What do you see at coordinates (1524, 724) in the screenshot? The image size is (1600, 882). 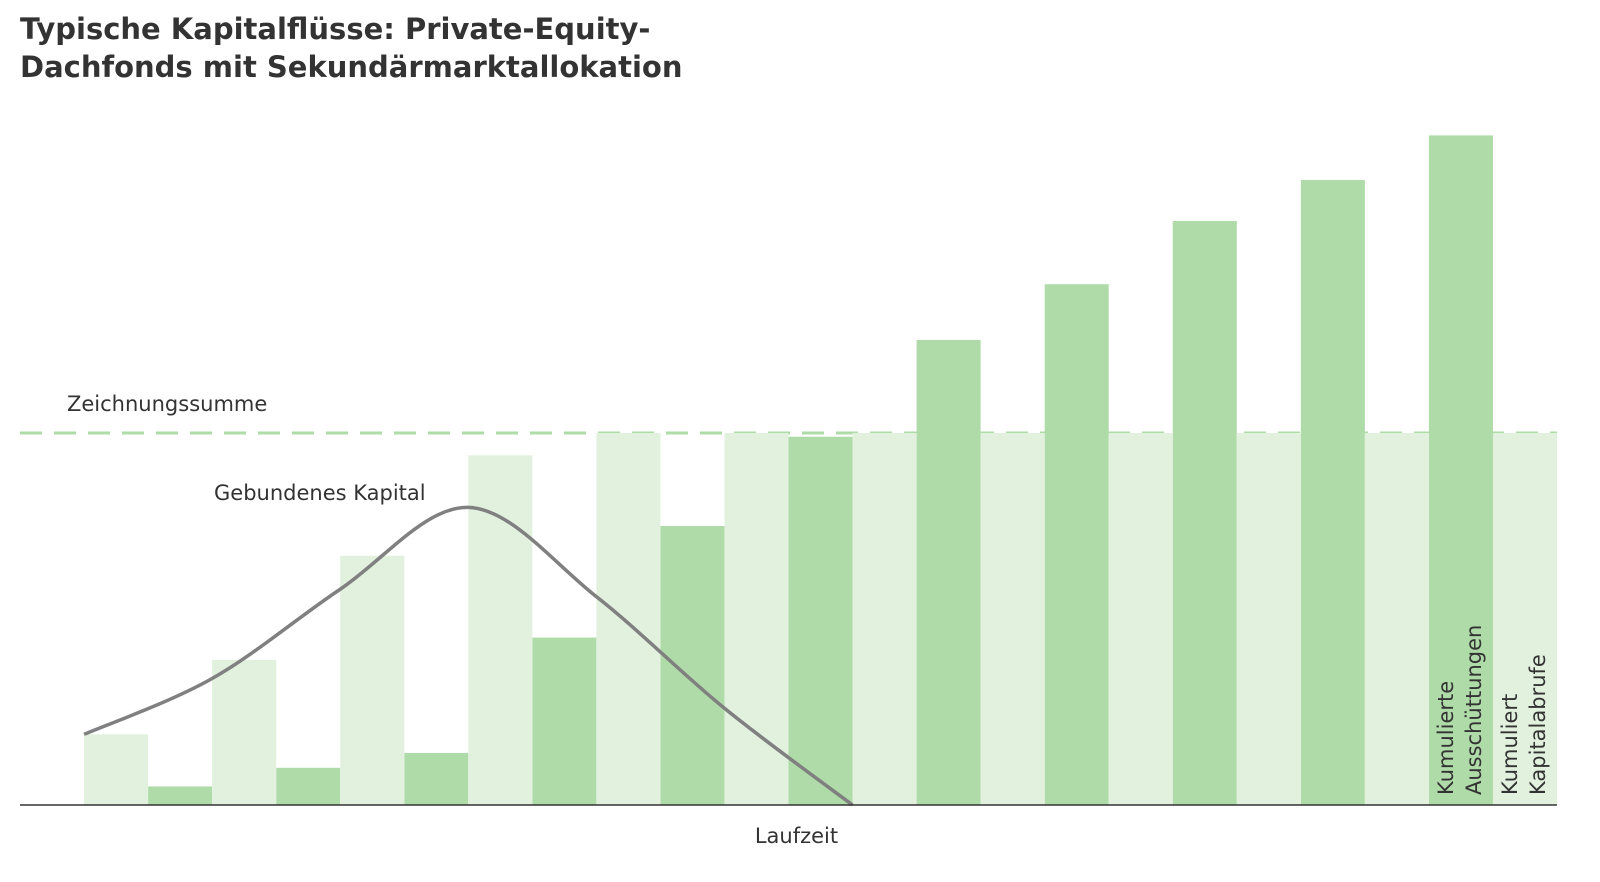 I see `legend-label: Kumuliert Kapitalabrufe` at bounding box center [1524, 724].